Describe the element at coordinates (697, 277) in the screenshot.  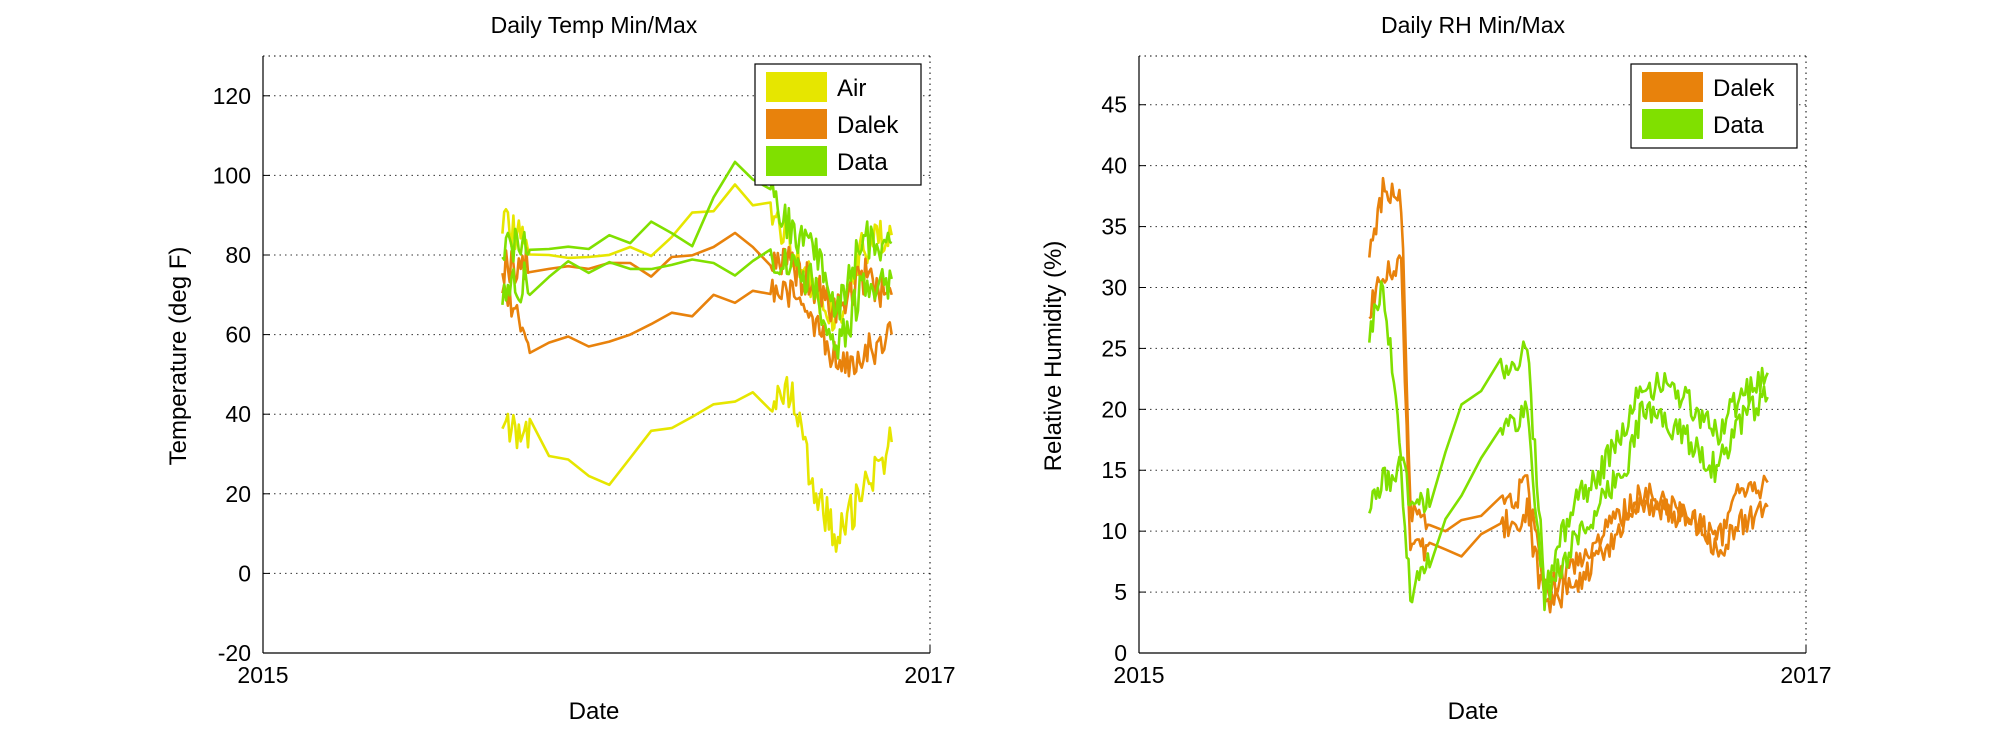
I see `temp-series-dalek-max` at that location.